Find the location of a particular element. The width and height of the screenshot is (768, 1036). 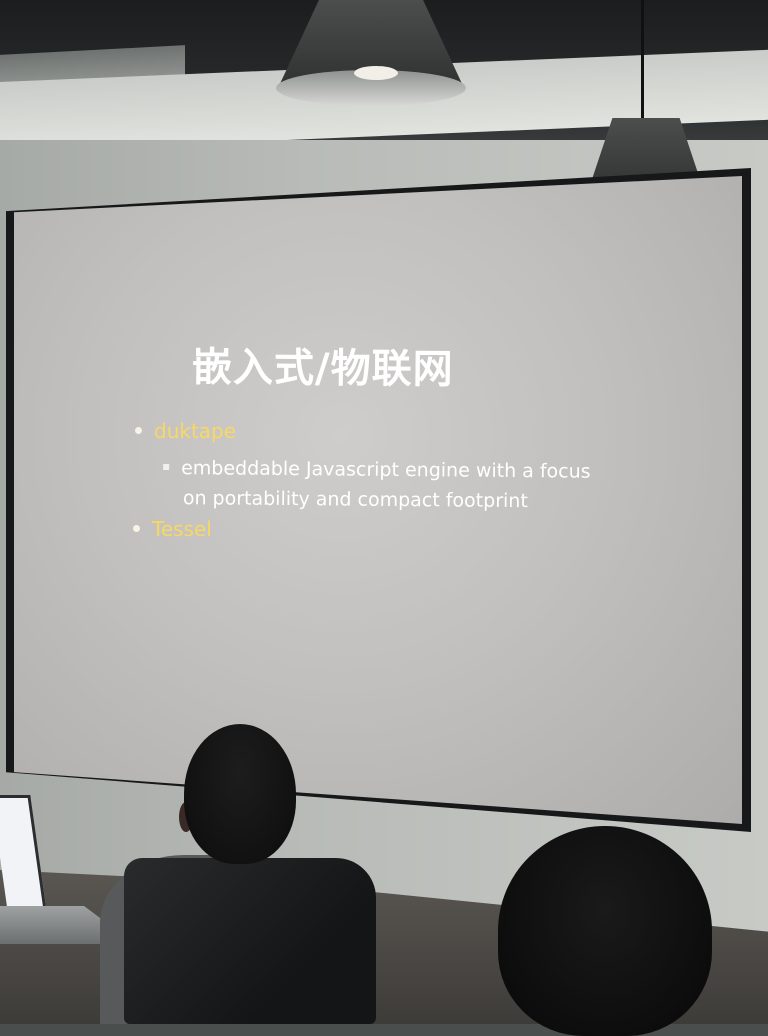

slide-title: 嵌入式/物联网 is located at coordinates (322, 368).